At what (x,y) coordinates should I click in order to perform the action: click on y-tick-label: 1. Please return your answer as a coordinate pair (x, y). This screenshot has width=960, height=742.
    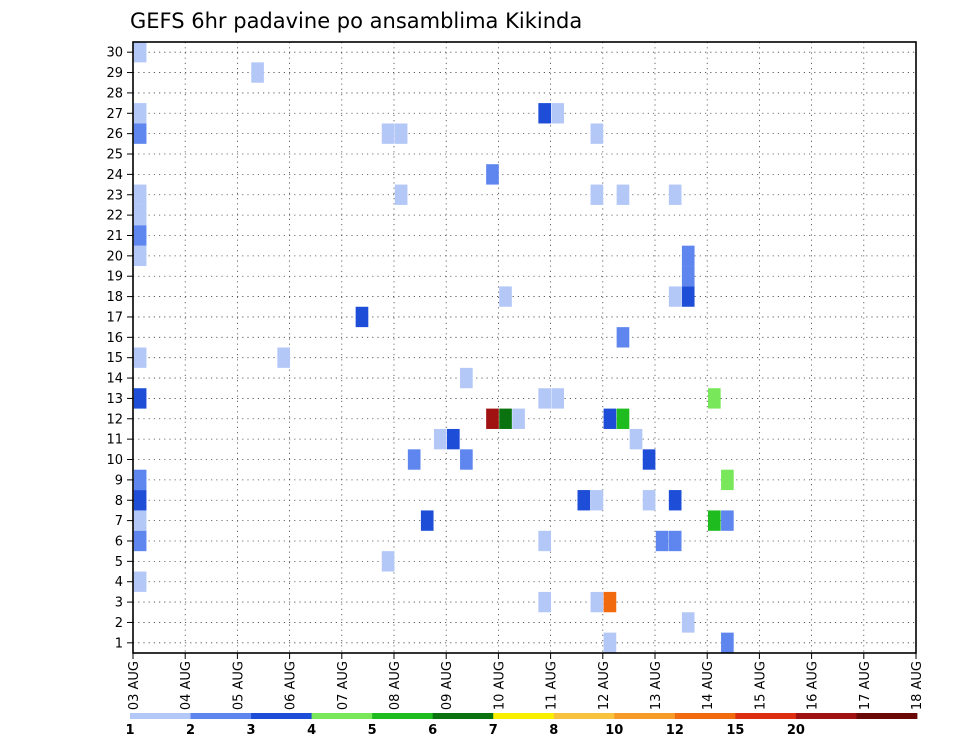
    Looking at the image, I should click on (119, 643).